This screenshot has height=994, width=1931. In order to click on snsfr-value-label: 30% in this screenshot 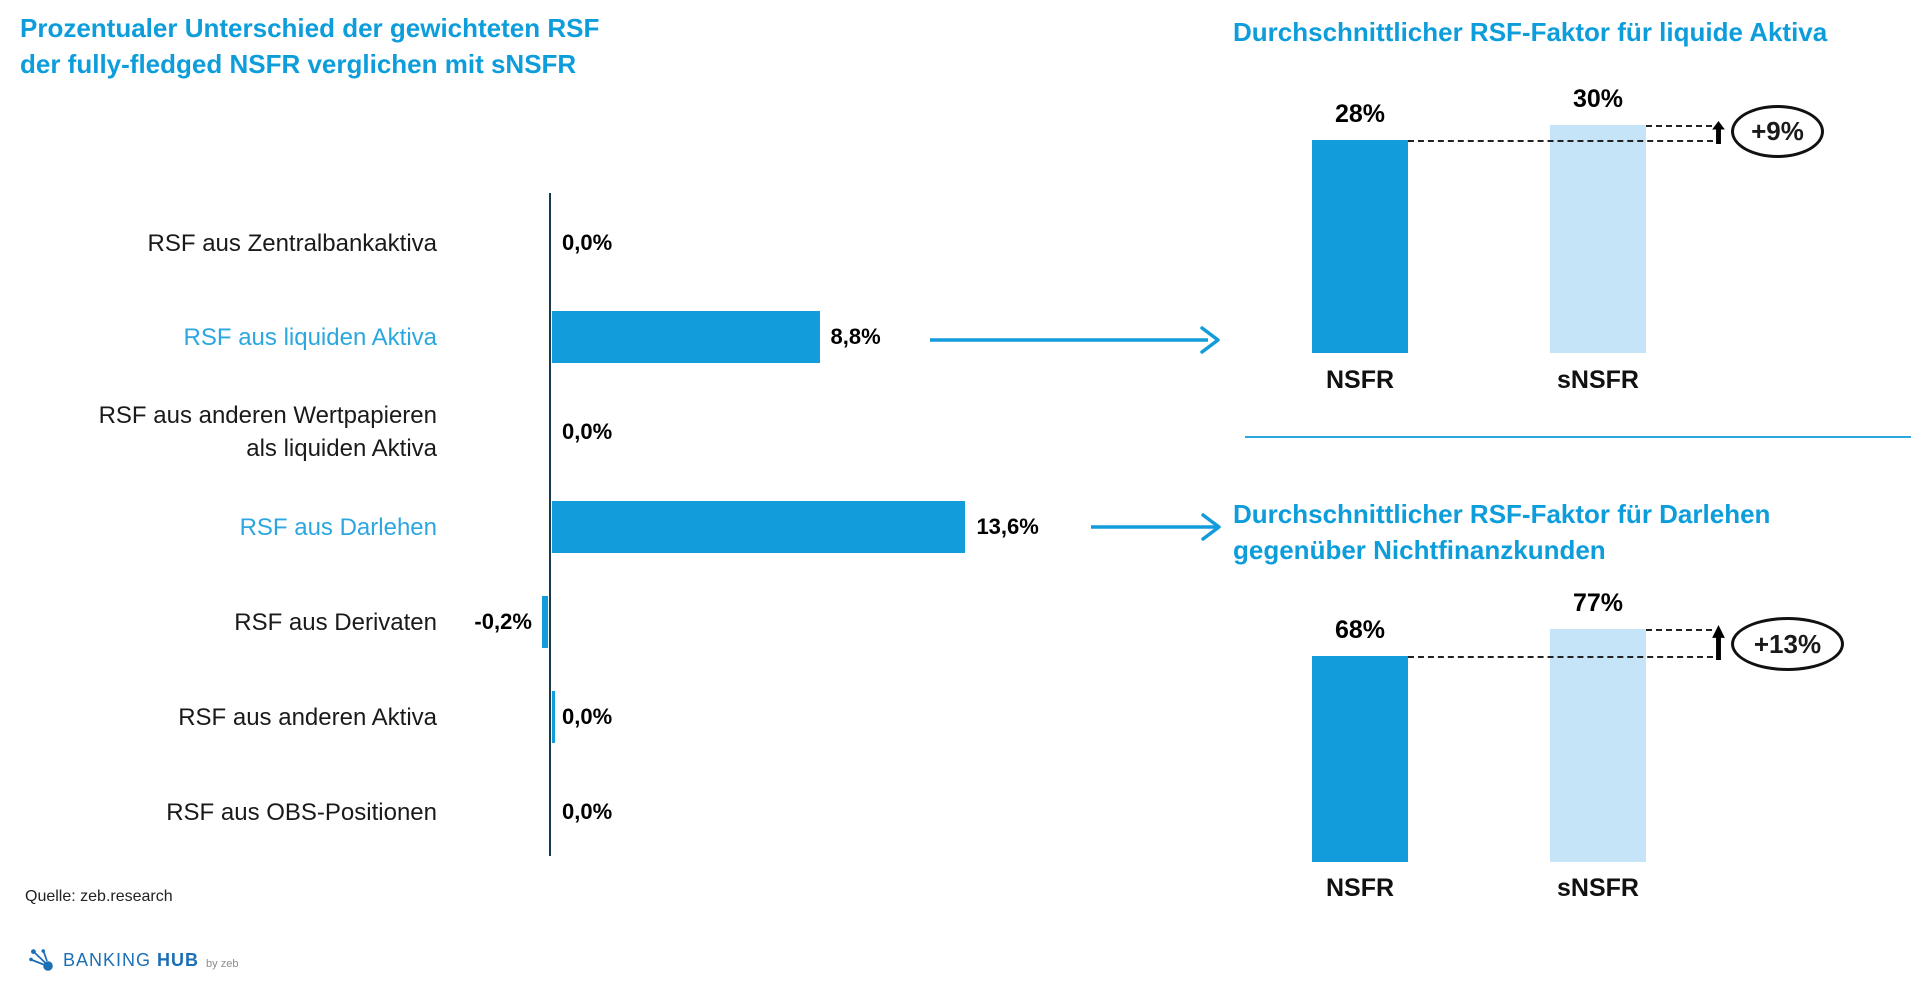, I will do `click(1598, 99)`.